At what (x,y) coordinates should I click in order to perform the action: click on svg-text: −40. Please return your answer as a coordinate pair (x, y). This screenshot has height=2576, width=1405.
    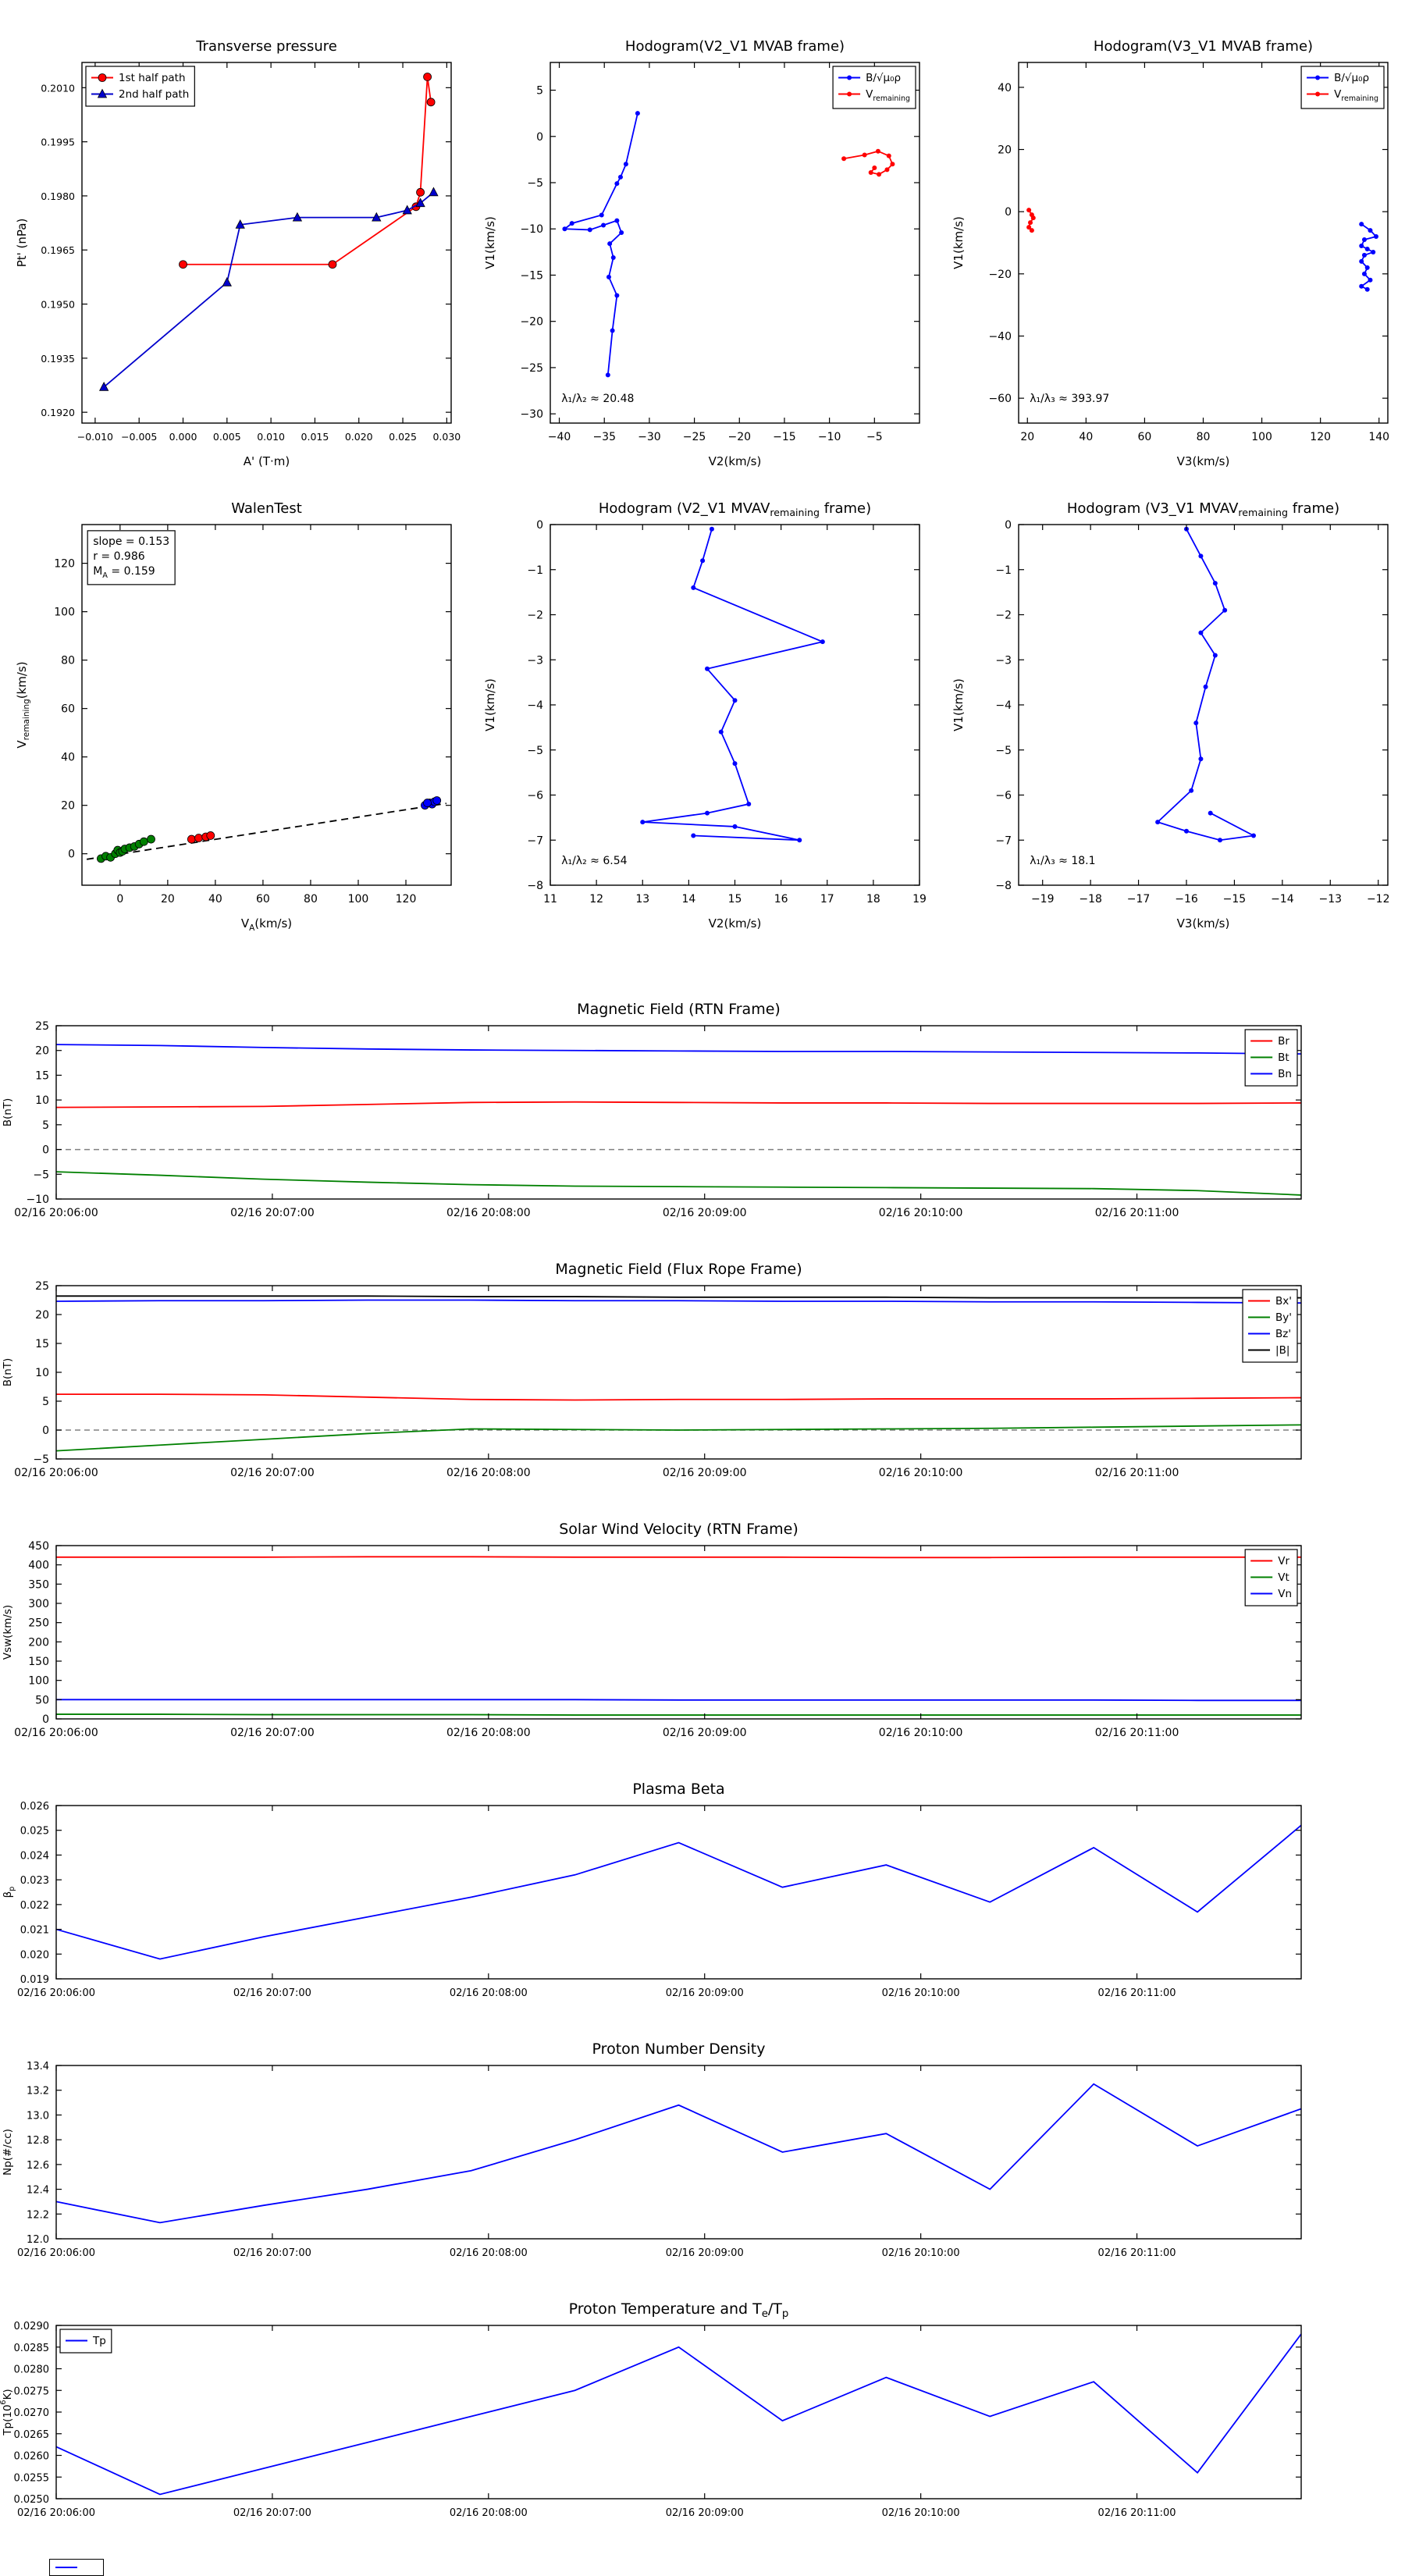
    Looking at the image, I should click on (559, 437).